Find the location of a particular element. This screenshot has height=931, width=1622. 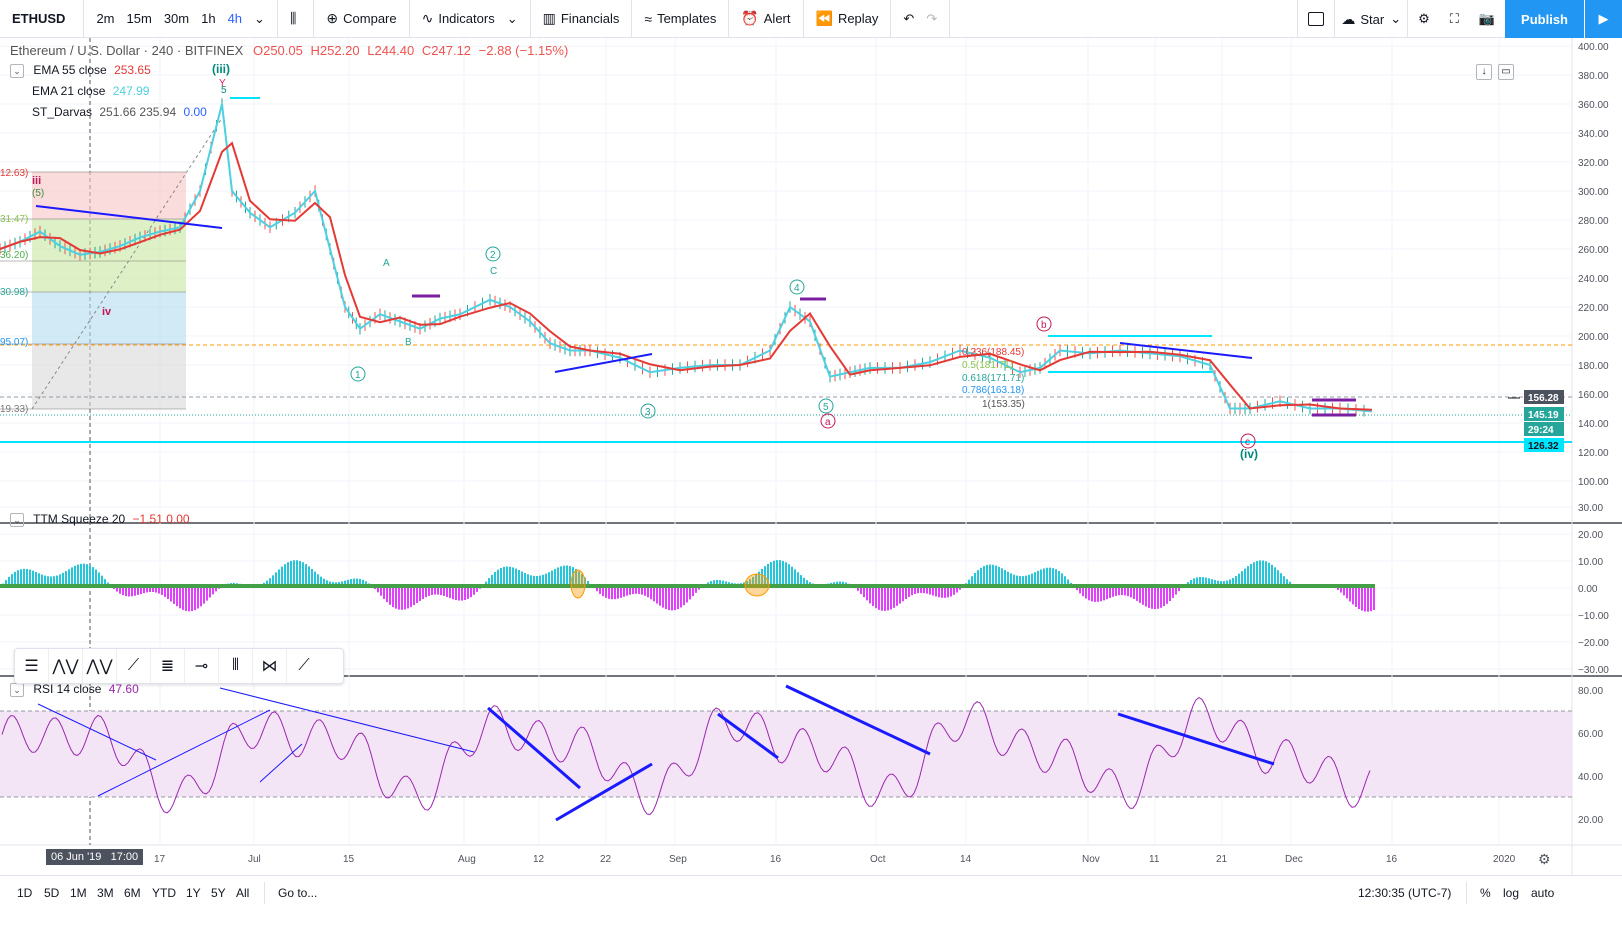

ttm-legend: ⌄ TTM Squeeze 20 −1.51 0.00 is located at coordinates (100, 519).